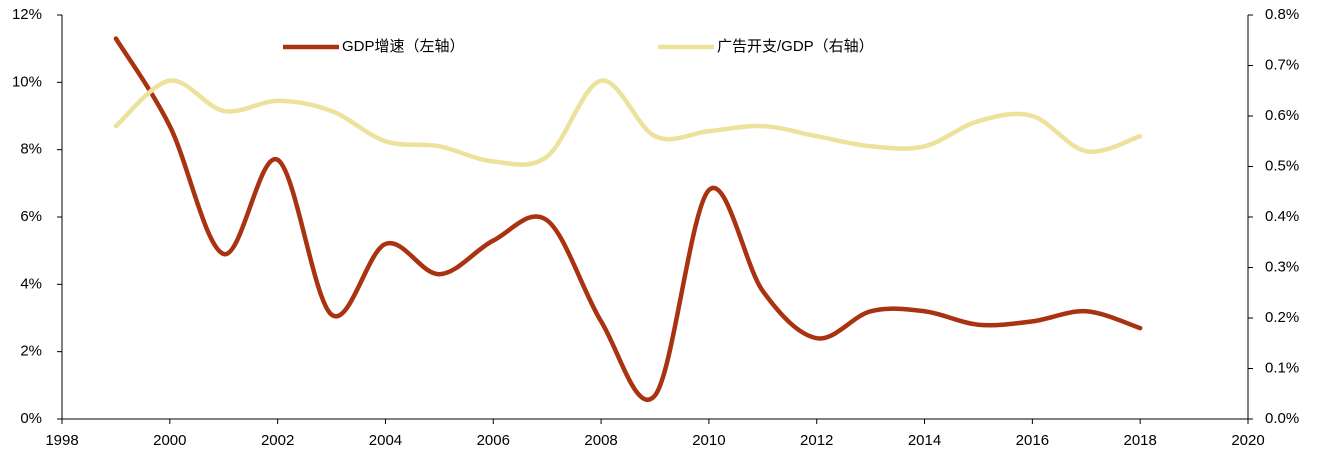  I want to click on x-tick-label: 2014, so click(924, 440).